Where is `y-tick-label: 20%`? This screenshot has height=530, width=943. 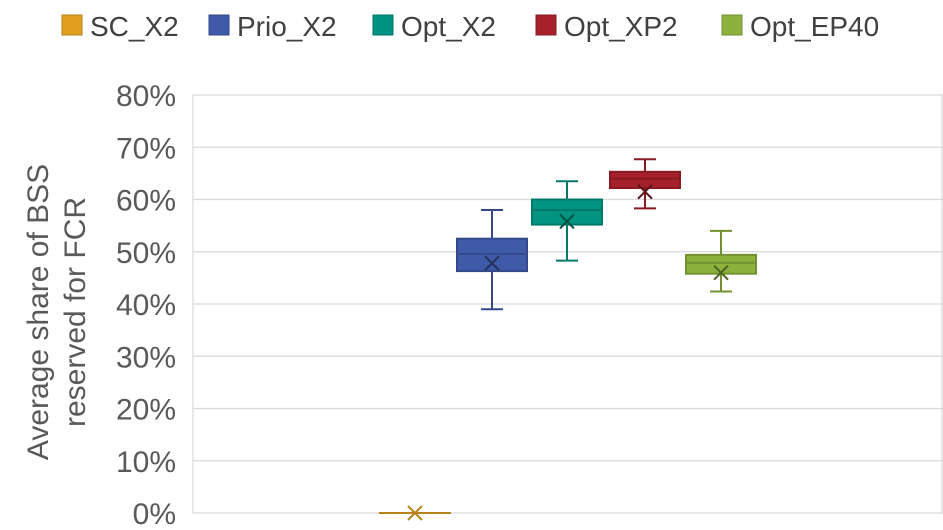 y-tick-label: 20% is located at coordinates (146, 410).